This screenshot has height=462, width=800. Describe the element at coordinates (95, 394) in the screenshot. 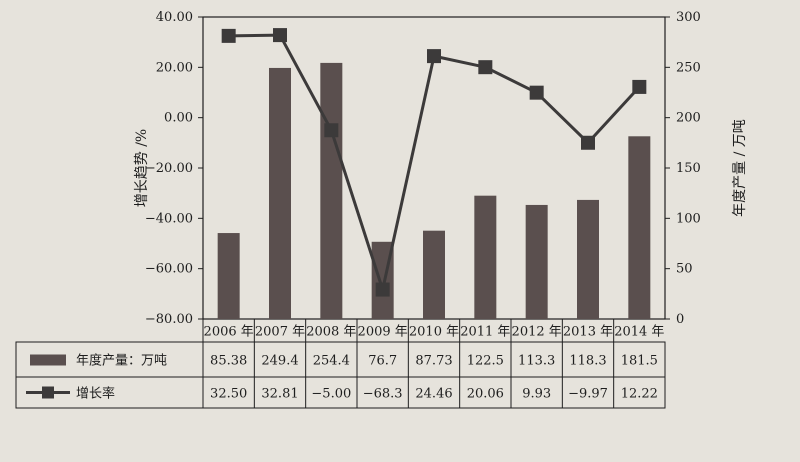

I see `legend-label-growth-rate: 增长率` at that location.